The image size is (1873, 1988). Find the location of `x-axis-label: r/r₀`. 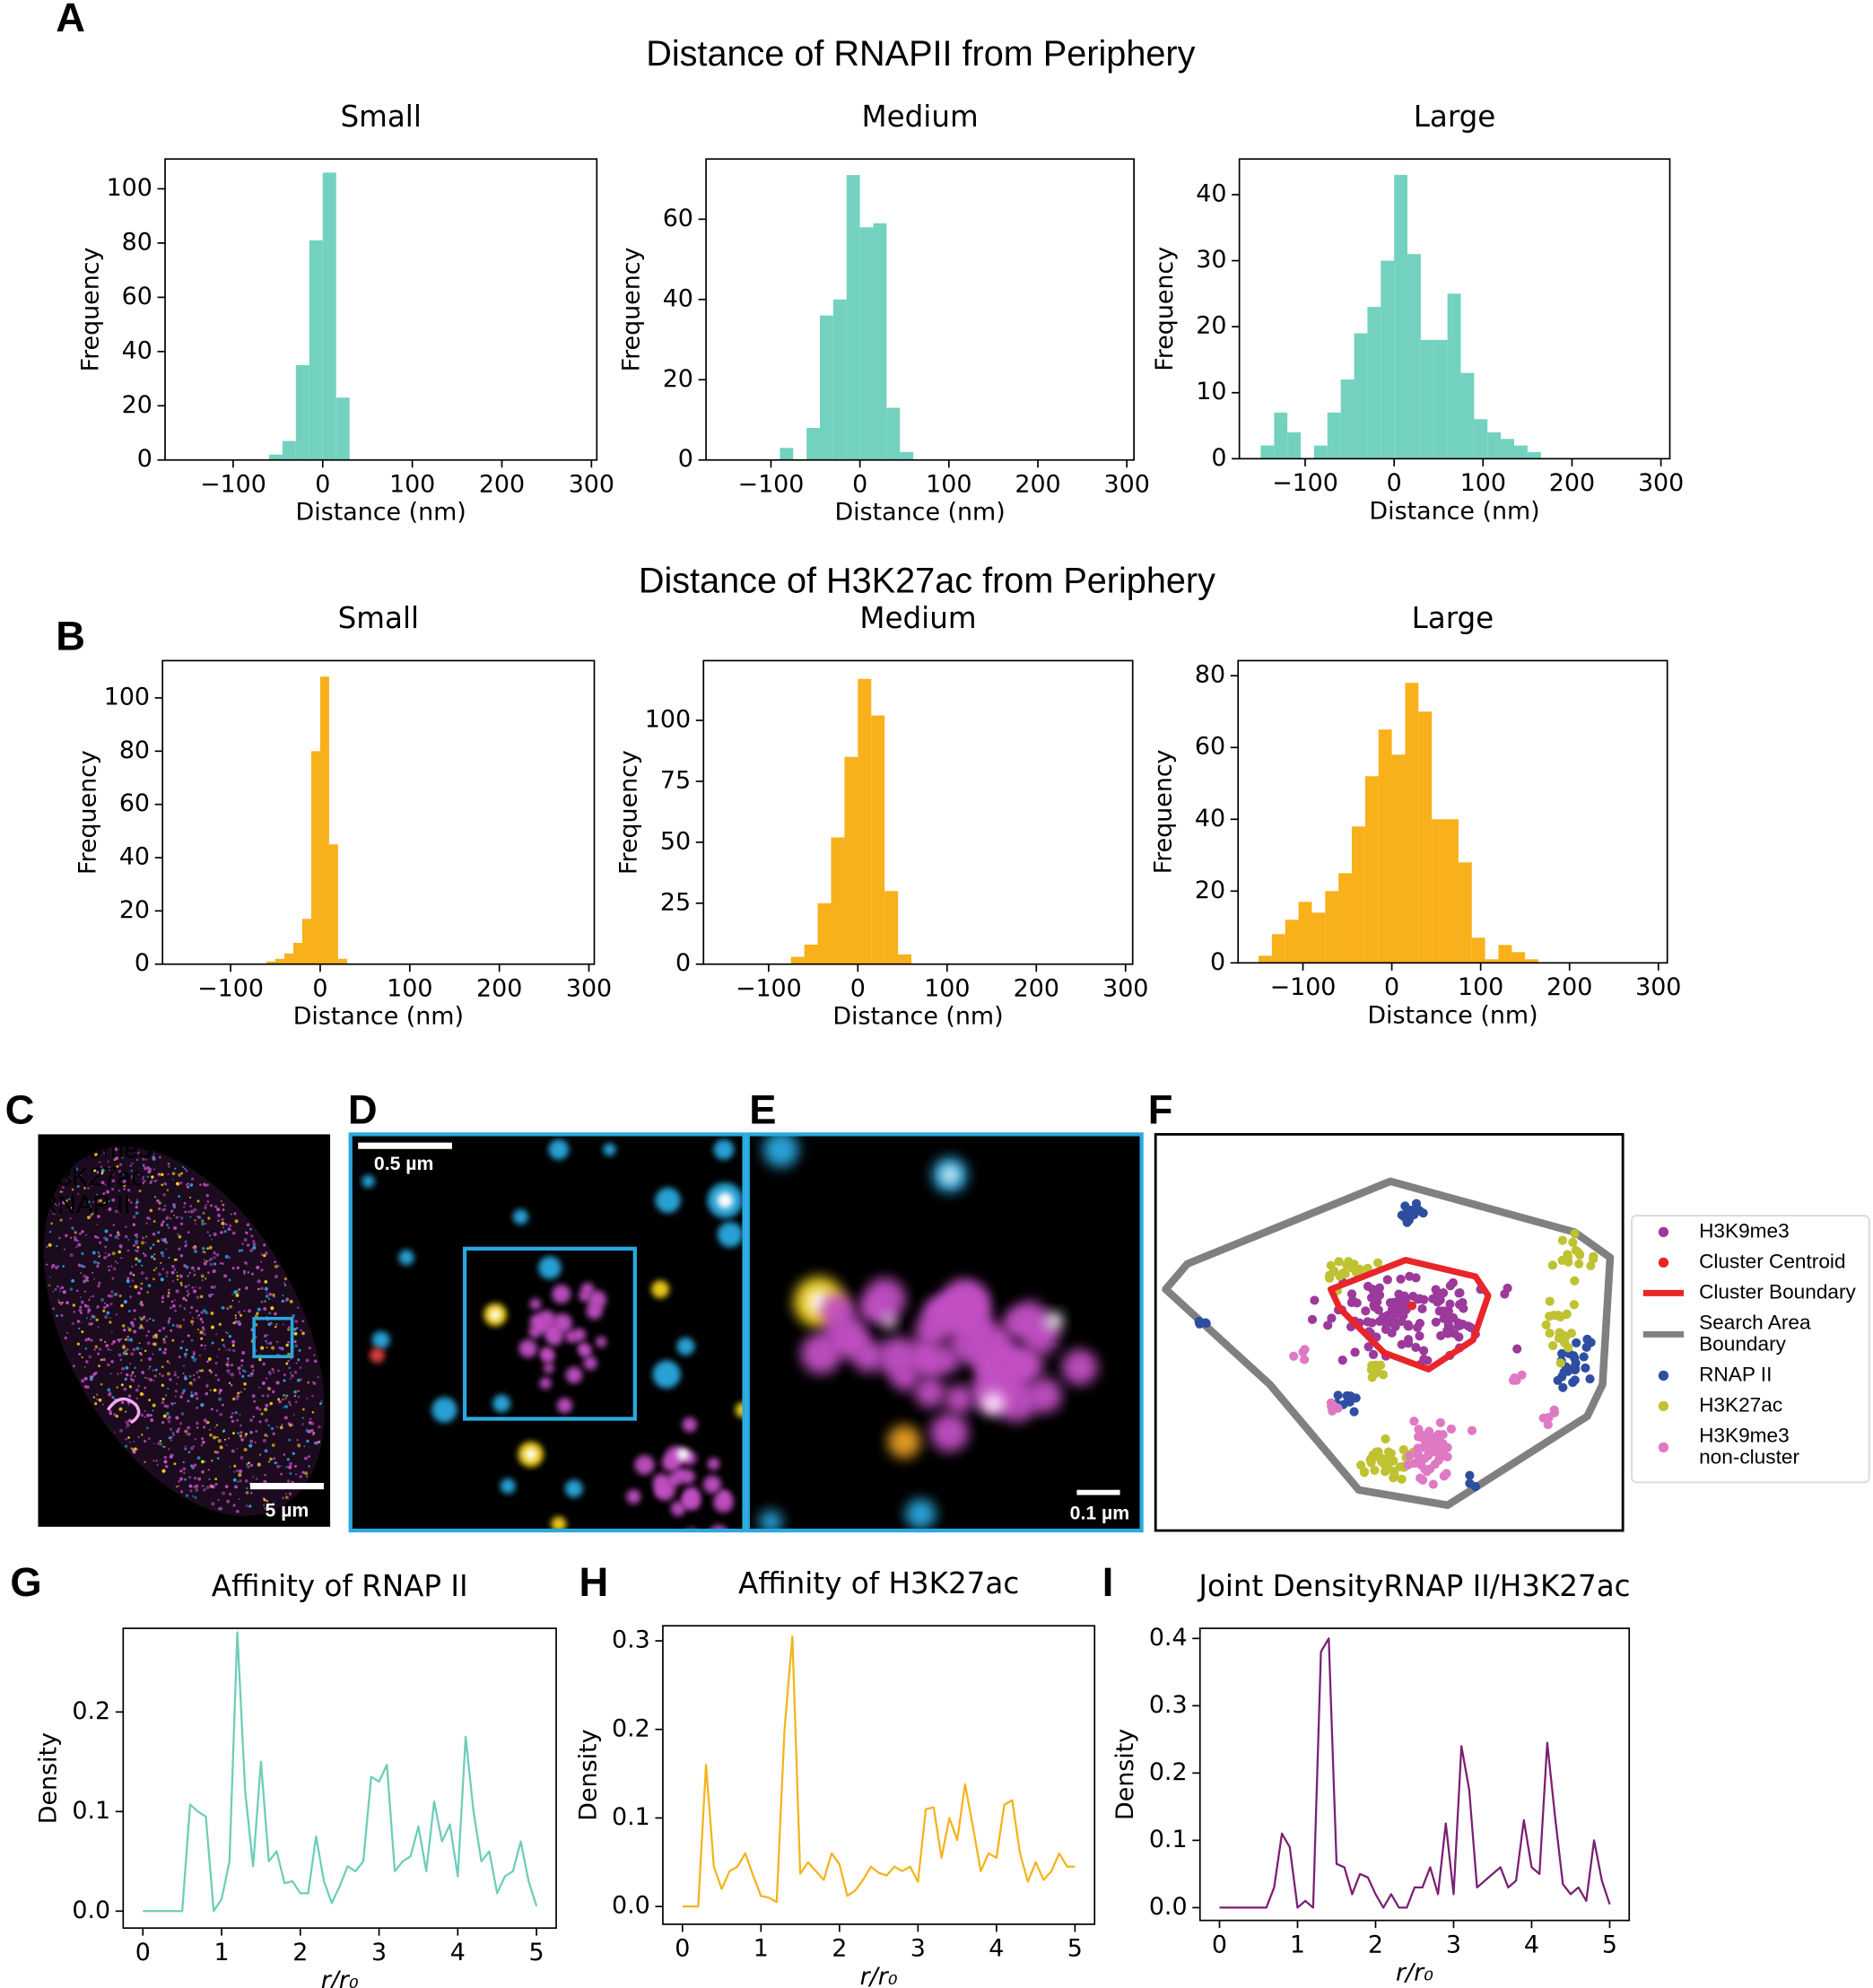

x-axis-label: r/r₀ is located at coordinates (340, 1977).